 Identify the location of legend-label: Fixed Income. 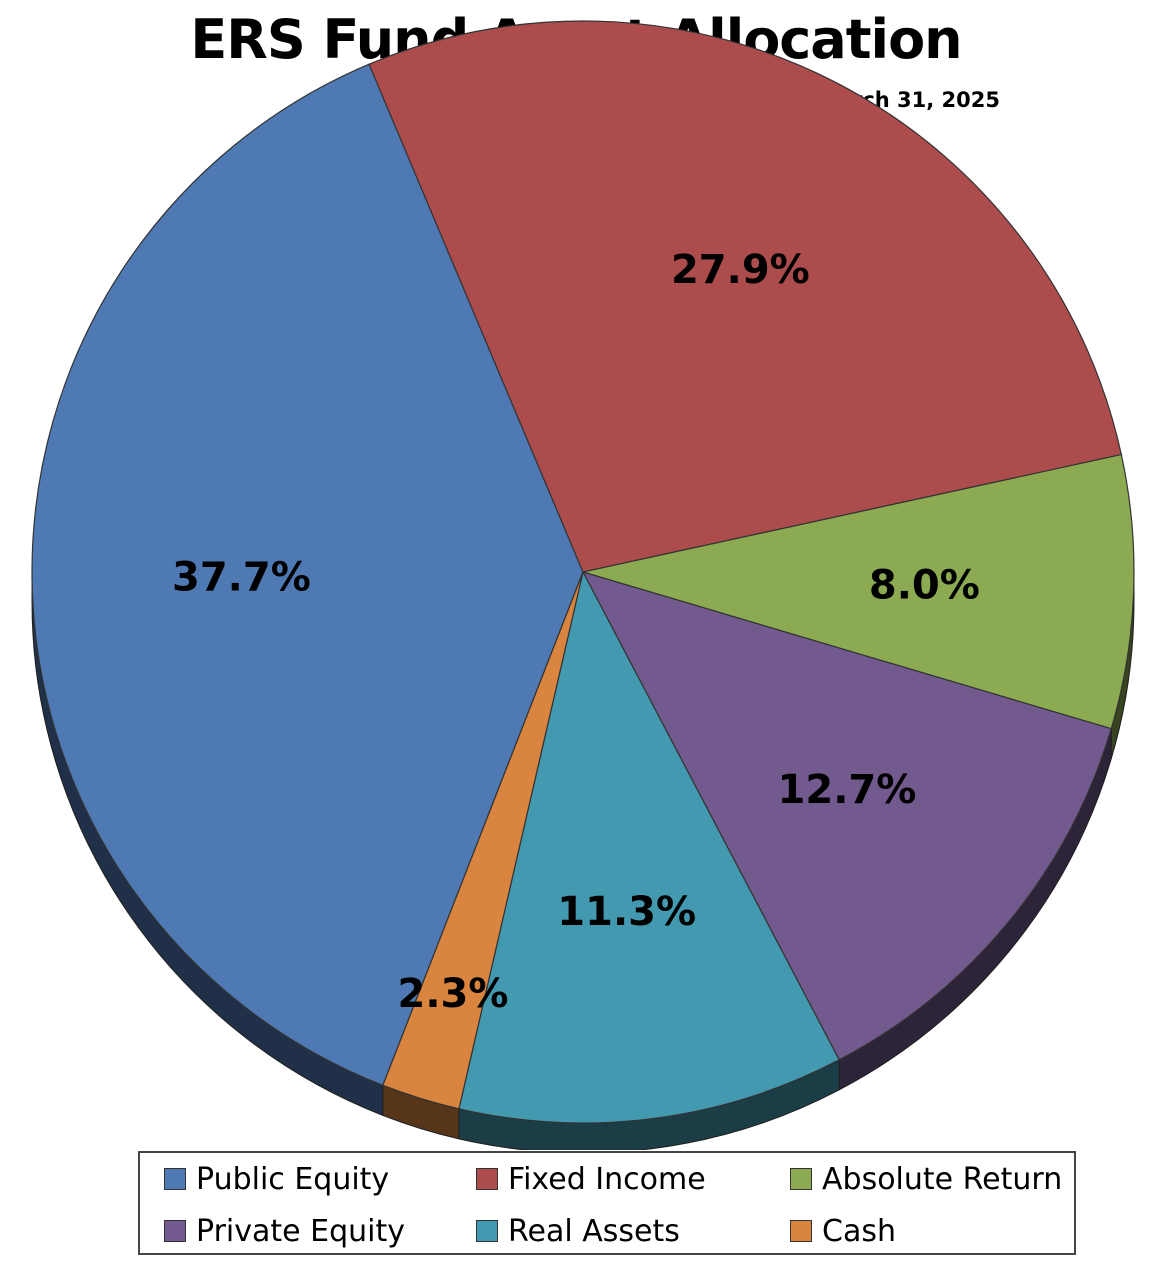
(607, 1179).